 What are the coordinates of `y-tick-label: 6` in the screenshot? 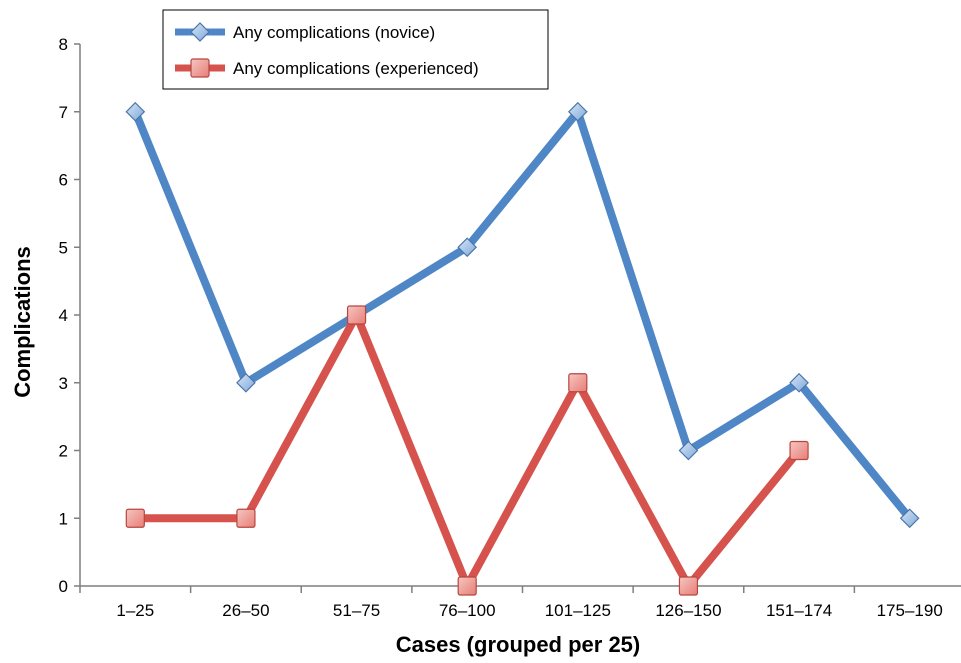 It's located at (63, 180).